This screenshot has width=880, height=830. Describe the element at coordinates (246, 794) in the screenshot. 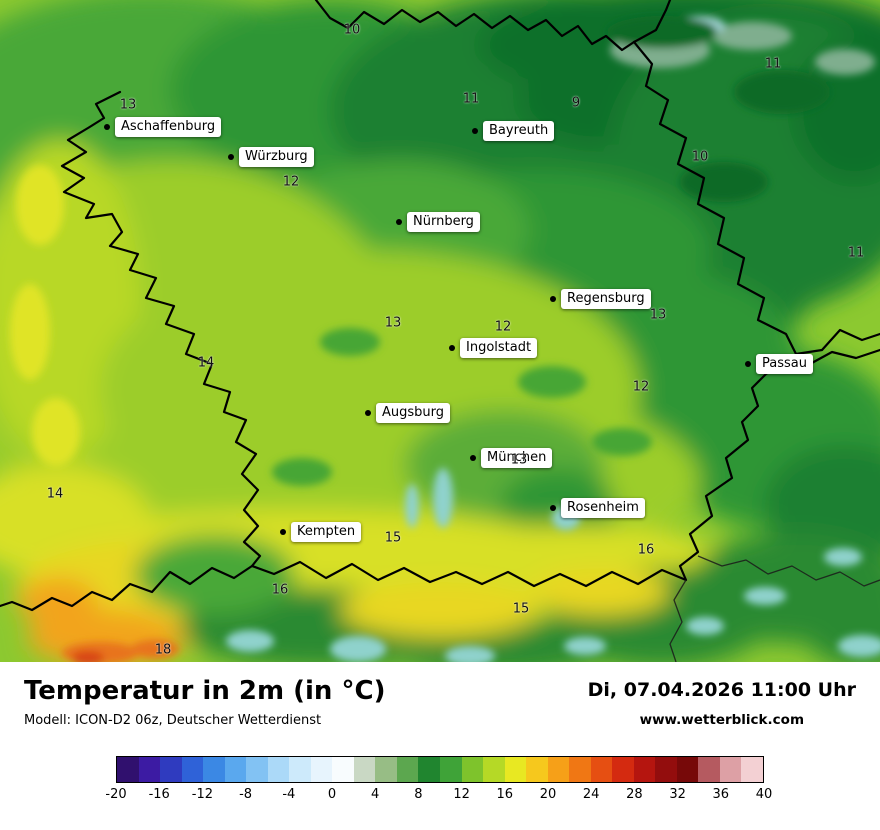

I see `legend-tick-label: -8` at that location.